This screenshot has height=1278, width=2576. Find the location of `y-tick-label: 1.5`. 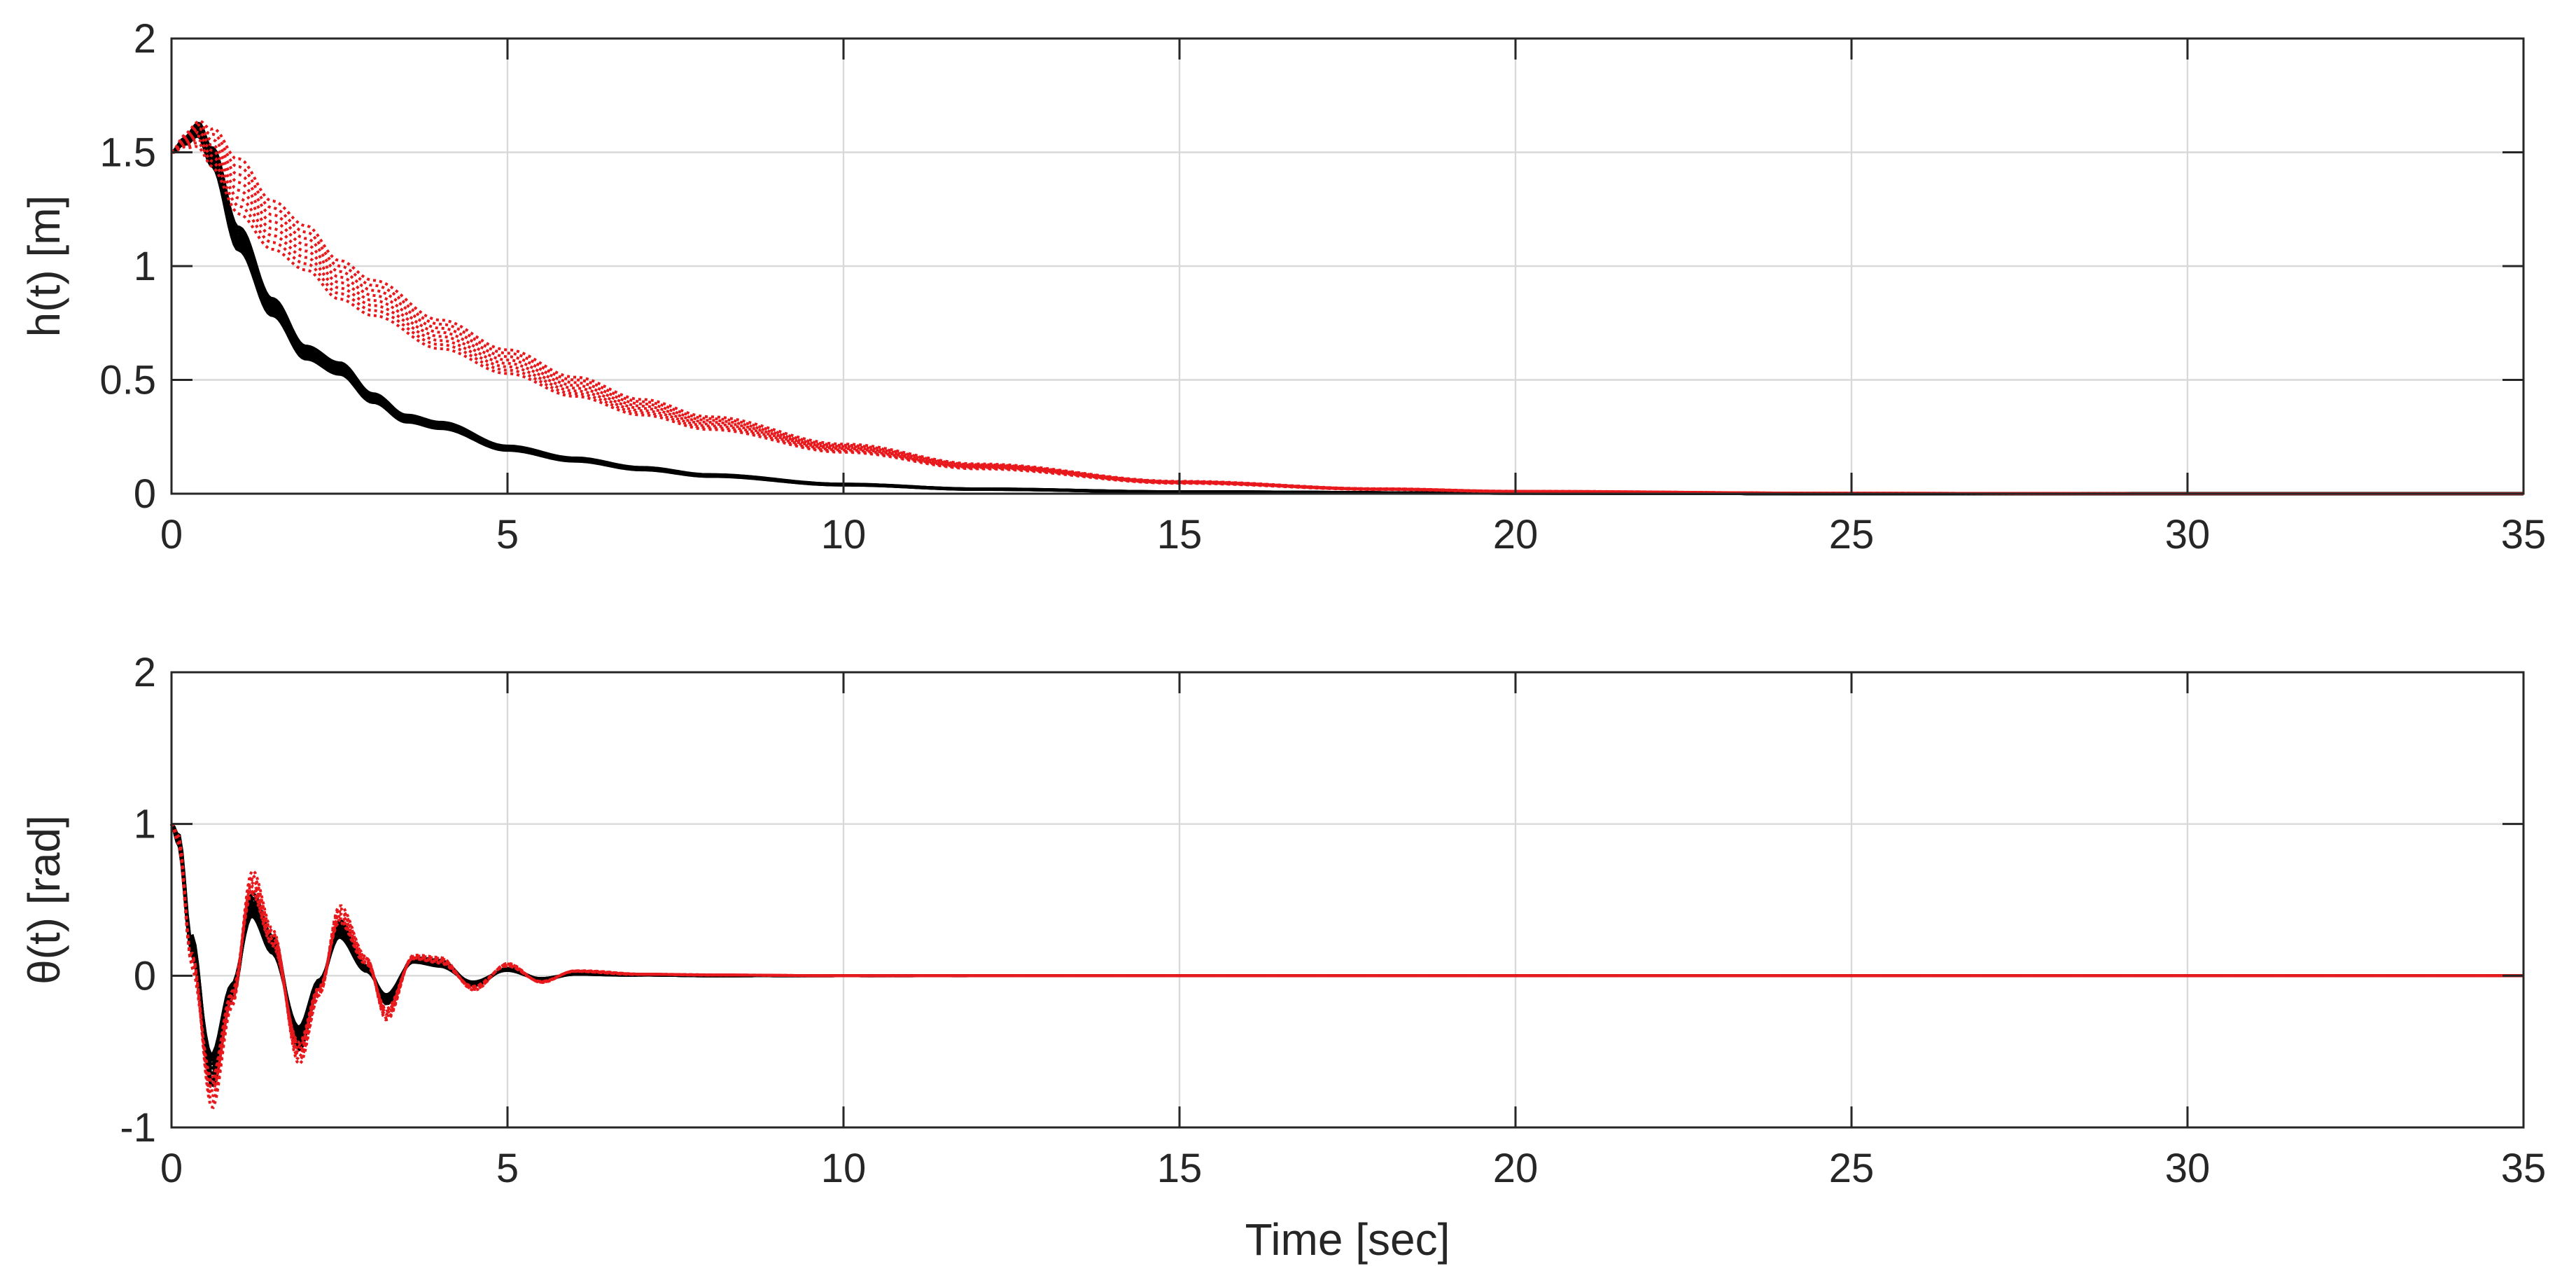

y-tick-label: 1.5 is located at coordinates (127, 153).